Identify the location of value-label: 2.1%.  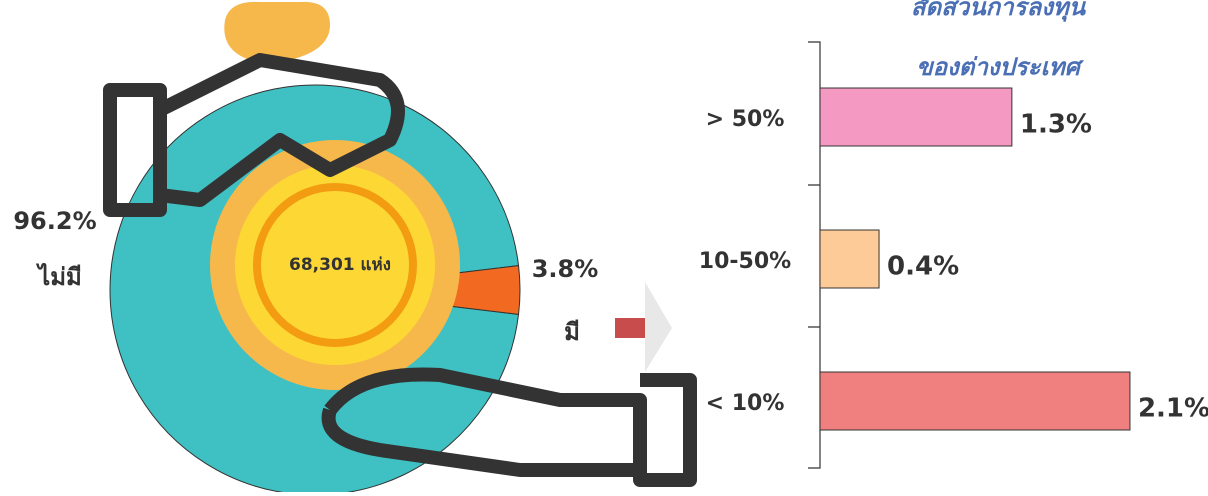
(1173, 409).